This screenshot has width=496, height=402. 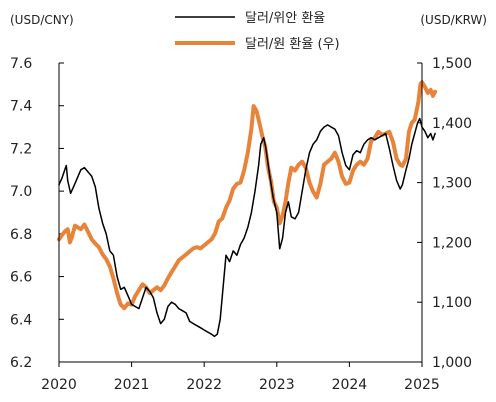 I want to click on left-tick-label: 6.4, so click(x=21, y=320).